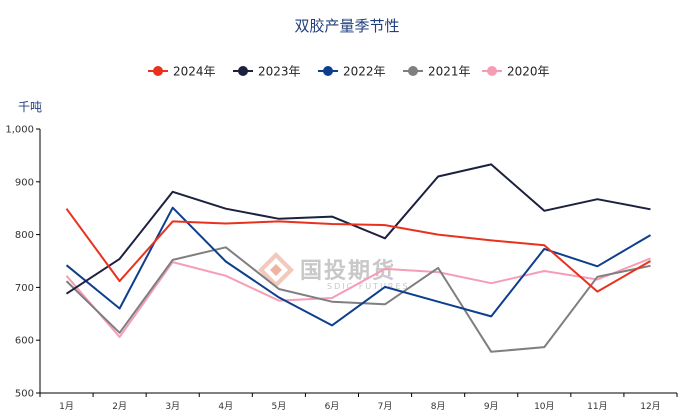  What do you see at coordinates (332, 406) in the screenshot?
I see `x-tick-label: 6月` at bounding box center [332, 406].